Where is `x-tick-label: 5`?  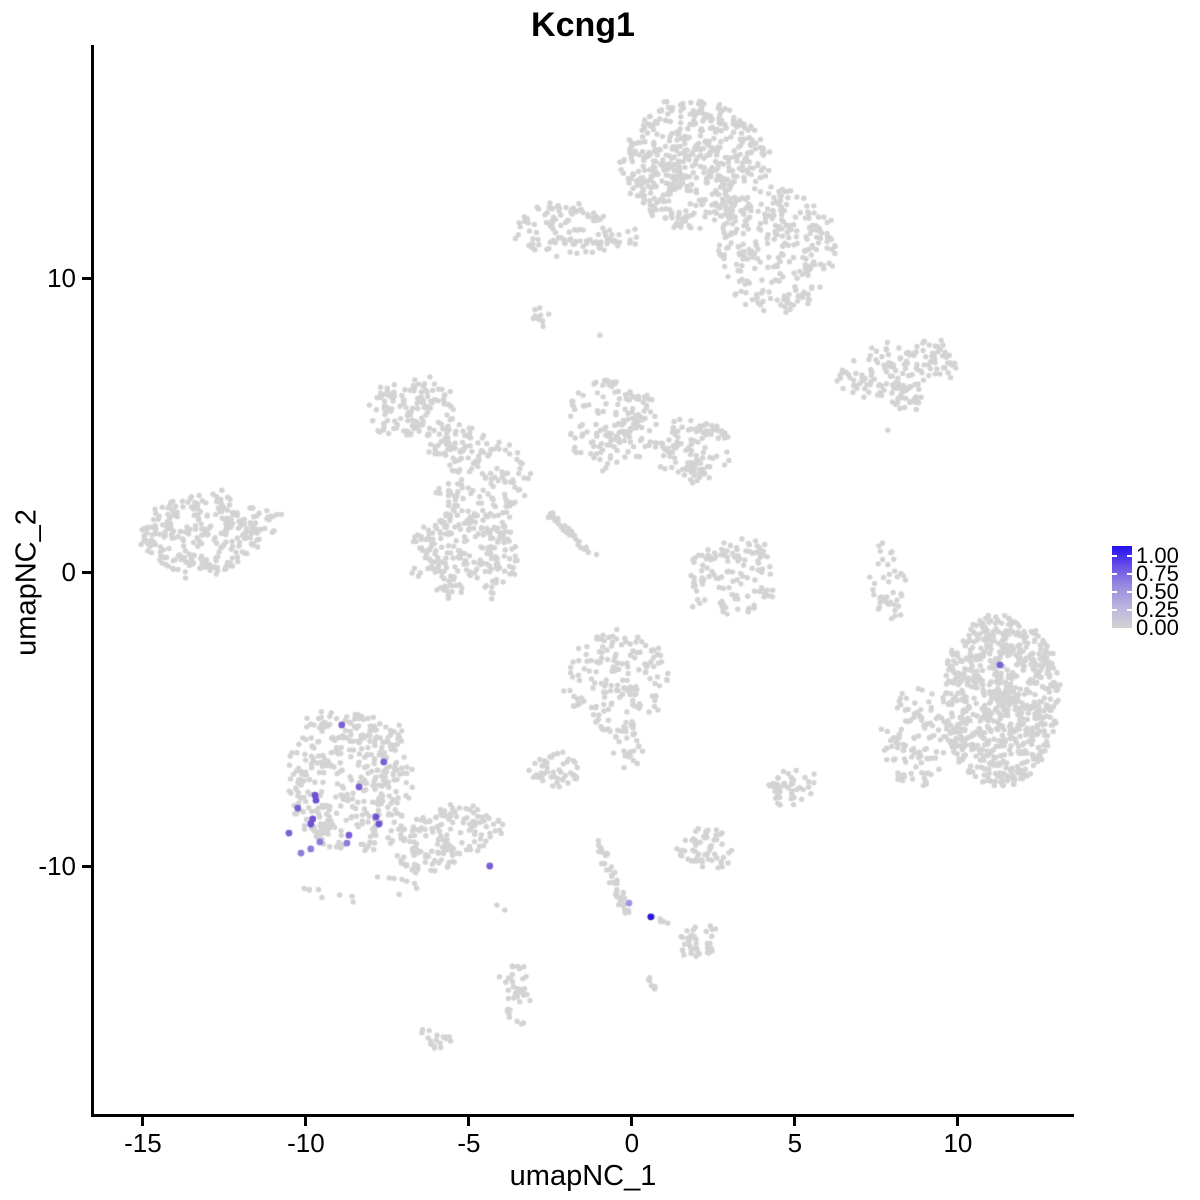
x-tick-label: 5 is located at coordinates (795, 1143).